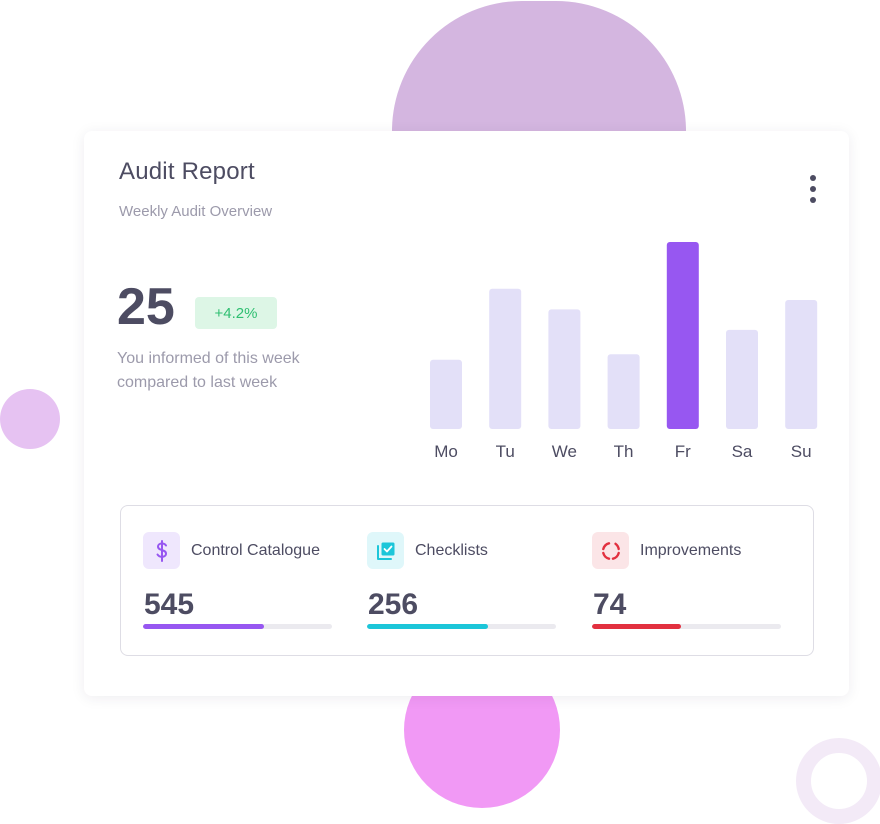  Describe the element at coordinates (451, 550) in the screenshot. I see `stat-label: Checklists` at that location.